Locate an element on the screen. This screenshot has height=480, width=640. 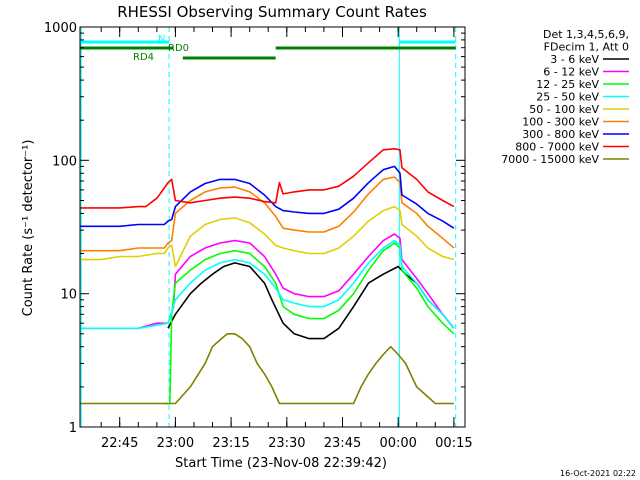
flag-label-rd0: RD0 is located at coordinates (178, 48).